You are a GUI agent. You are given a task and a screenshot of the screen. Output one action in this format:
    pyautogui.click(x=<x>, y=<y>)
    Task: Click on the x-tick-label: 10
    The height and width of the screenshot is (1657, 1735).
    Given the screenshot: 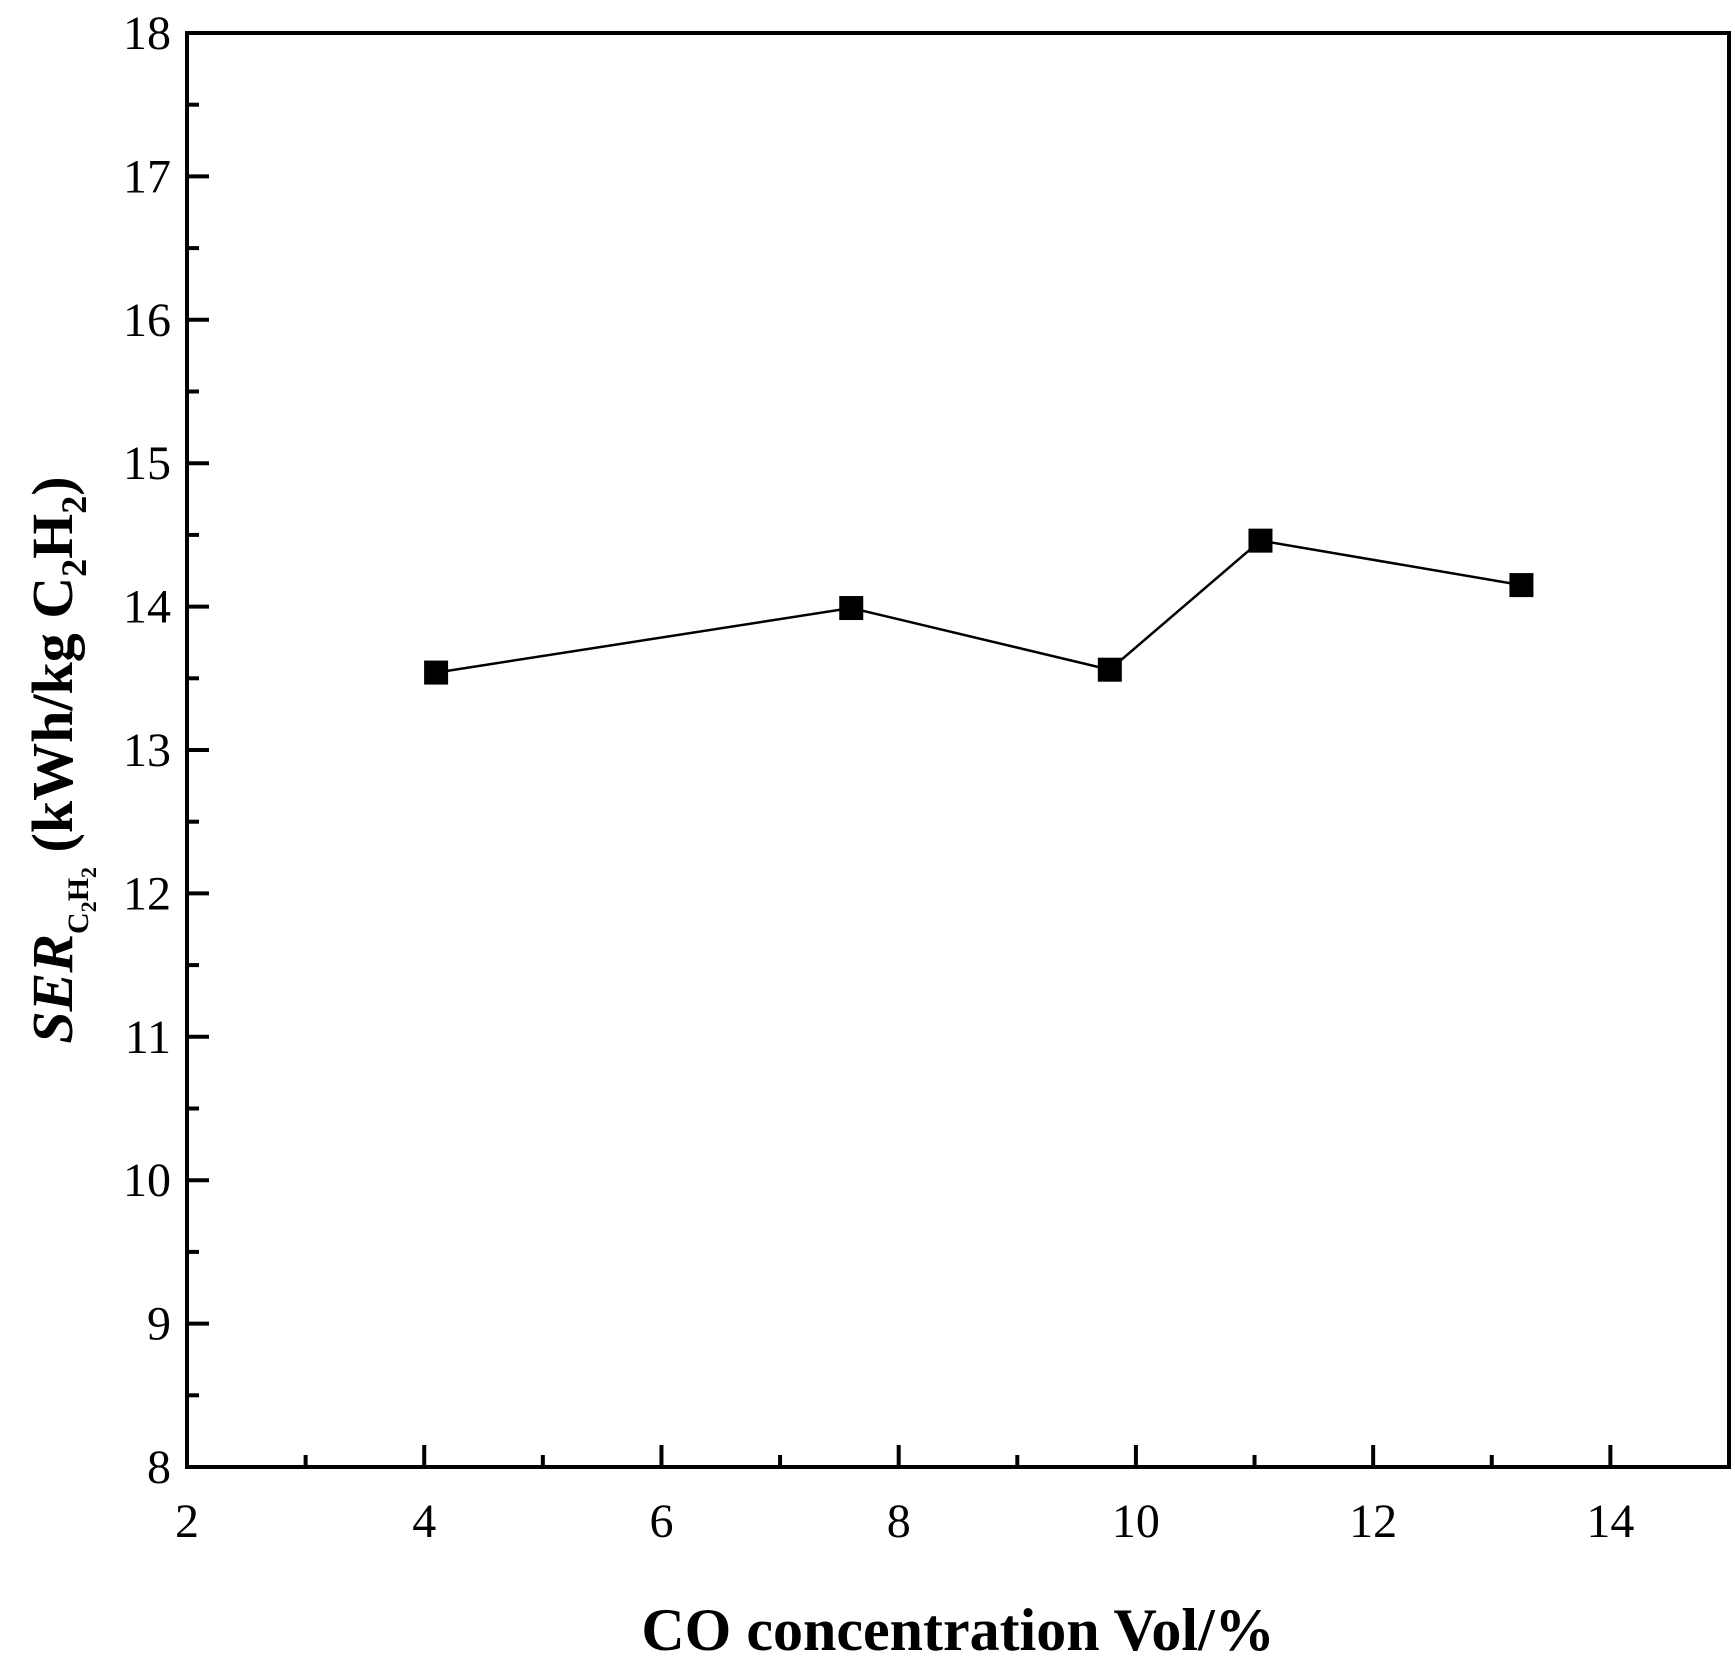 What is the action you would take?
    pyautogui.click(x=1136, y=1521)
    